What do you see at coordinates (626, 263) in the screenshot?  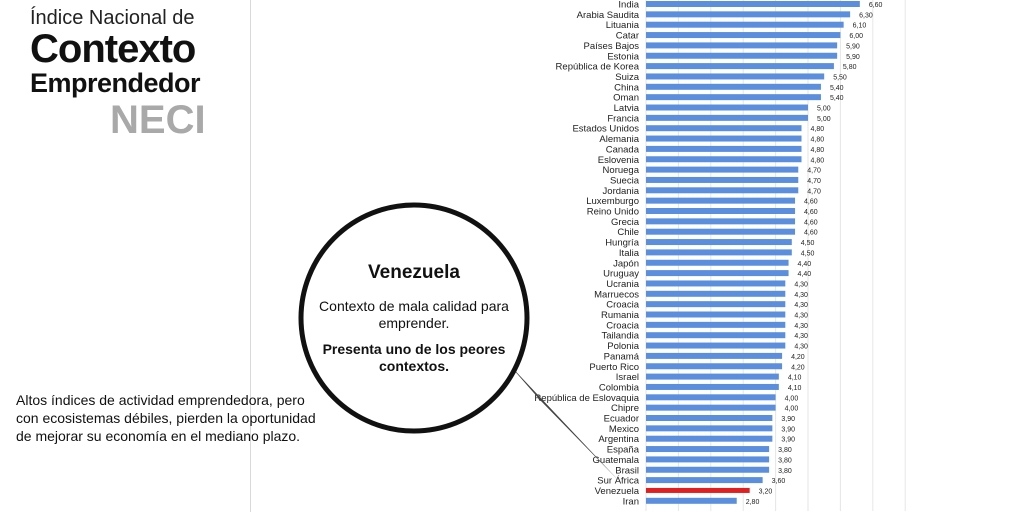 I see `category-label: Japón` at bounding box center [626, 263].